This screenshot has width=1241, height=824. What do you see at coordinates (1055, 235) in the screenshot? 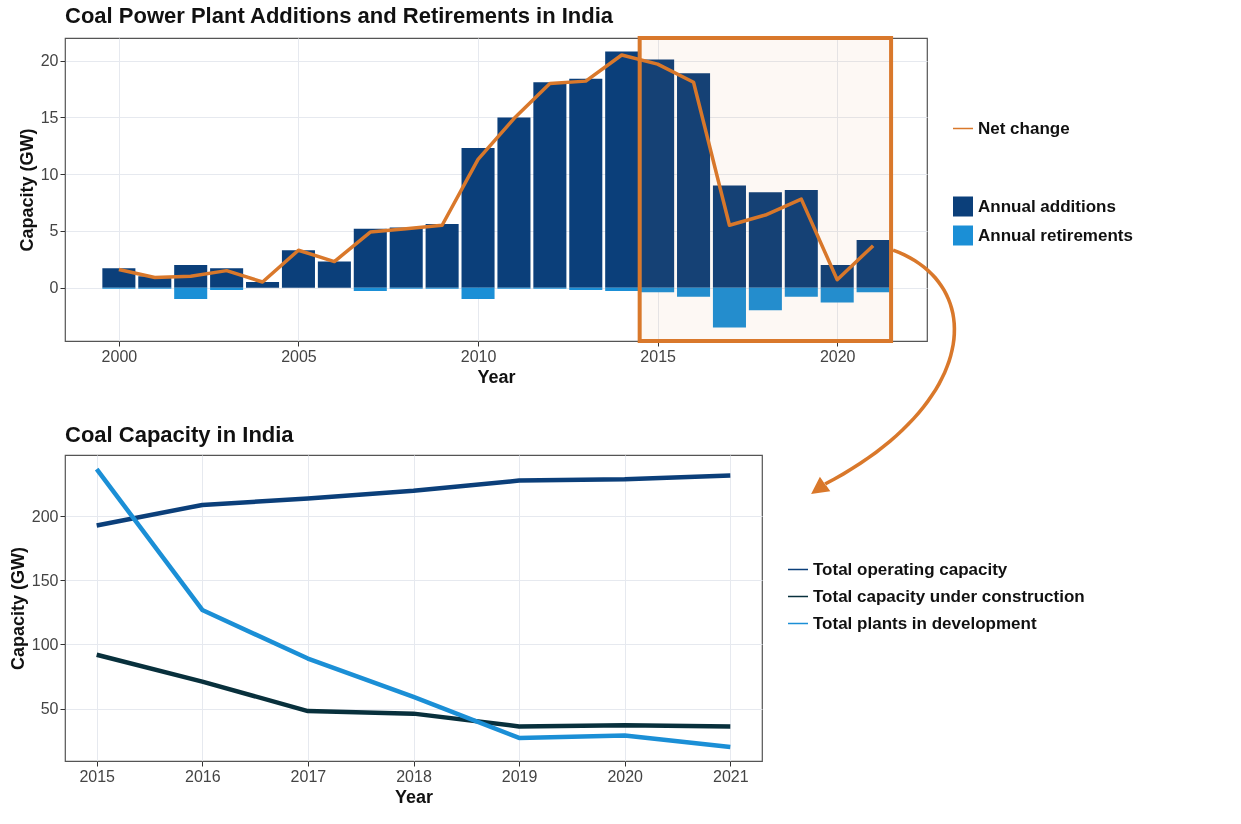
I see `legend-label: Annual retirements` at bounding box center [1055, 235].